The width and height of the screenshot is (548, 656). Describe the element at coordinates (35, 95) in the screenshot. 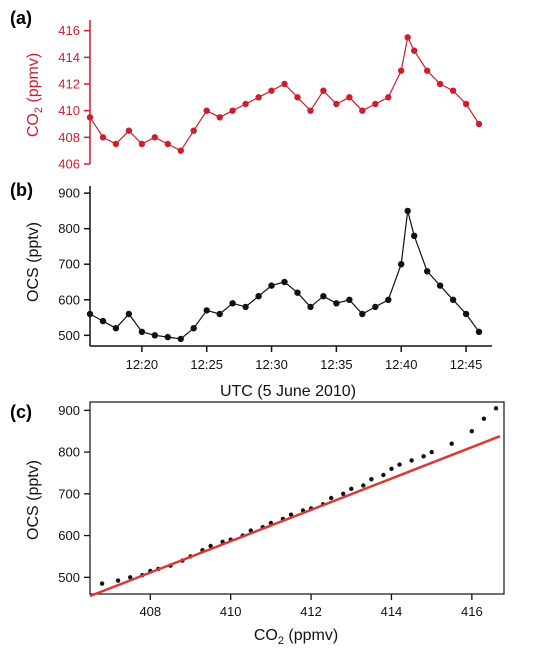

I see `panel-a-ylabel: CO2 (ppmv)` at that location.